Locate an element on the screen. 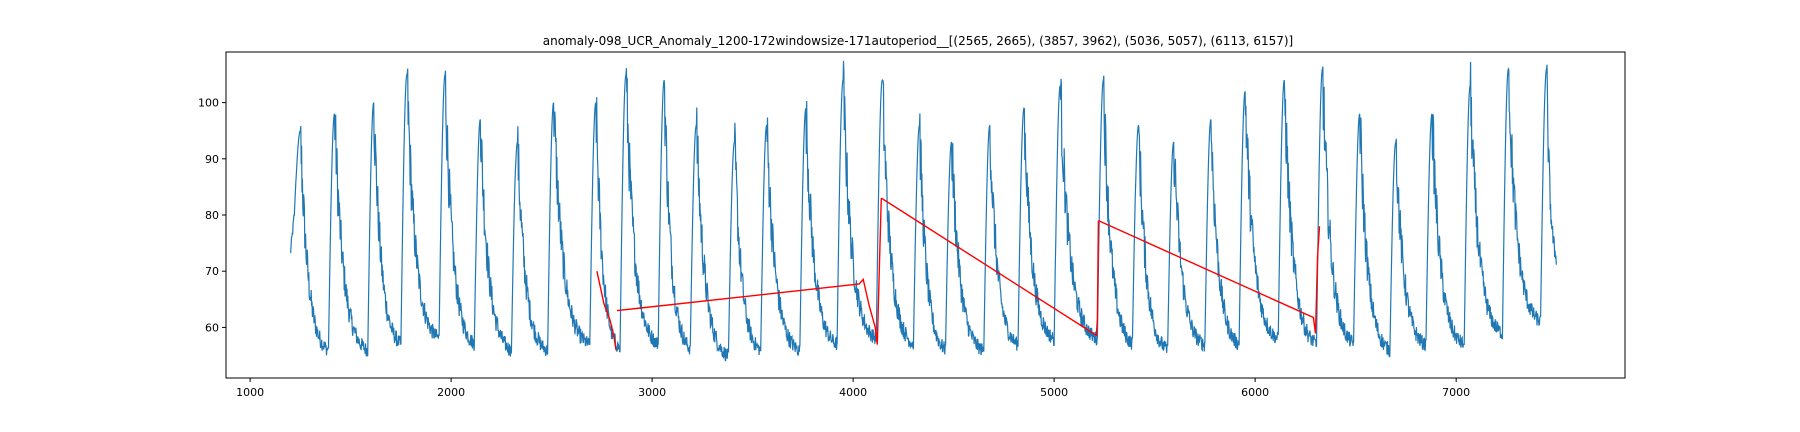 The width and height of the screenshot is (1800, 432). x-tick-label: 5000 is located at coordinates (1054, 392).